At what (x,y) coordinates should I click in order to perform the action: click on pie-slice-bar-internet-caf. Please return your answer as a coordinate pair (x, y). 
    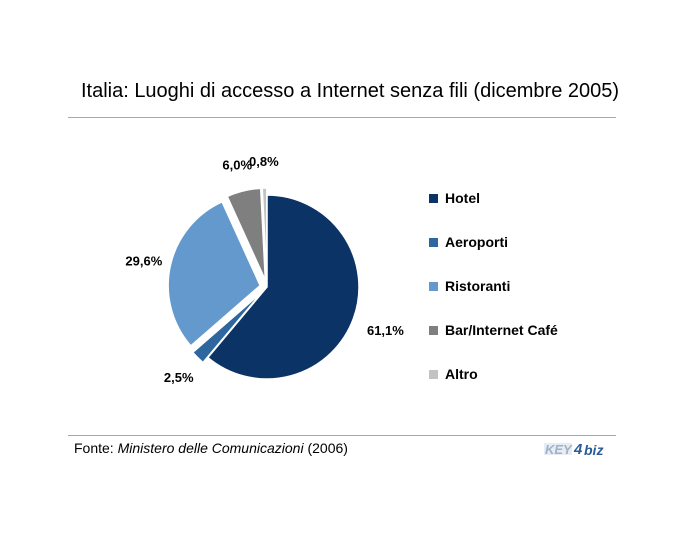
    Looking at the image, I should click on (246, 234).